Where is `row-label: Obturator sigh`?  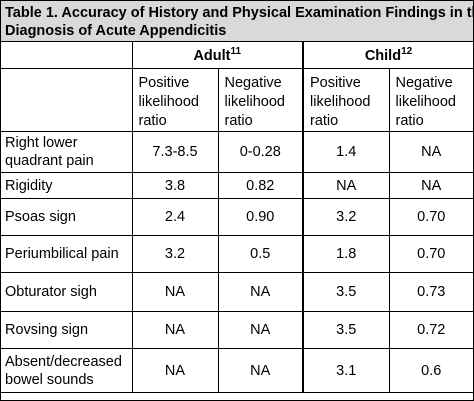 row-label: Obturator sigh is located at coordinates (67, 292).